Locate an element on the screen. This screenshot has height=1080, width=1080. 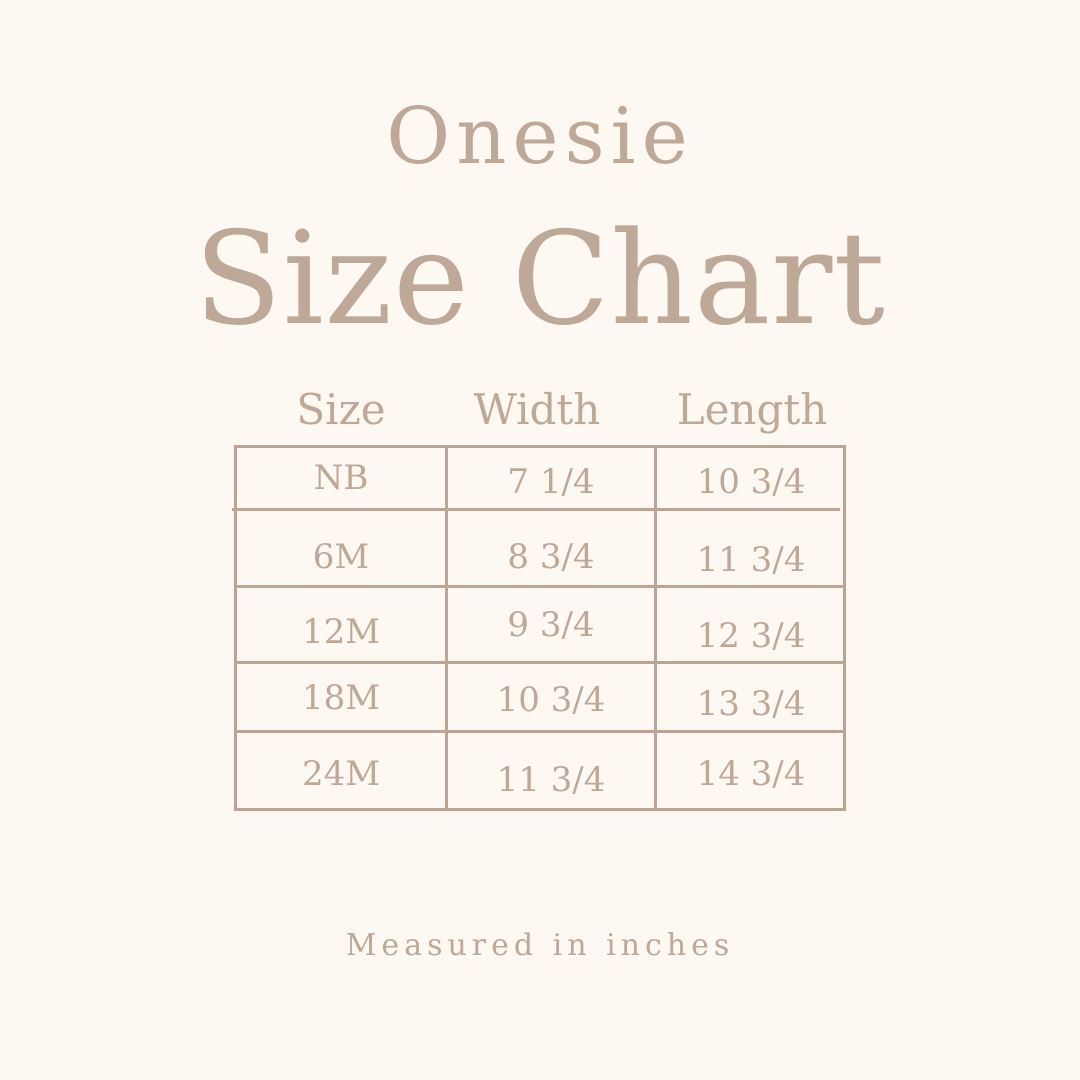
header-width: Width is located at coordinates (537, 409).